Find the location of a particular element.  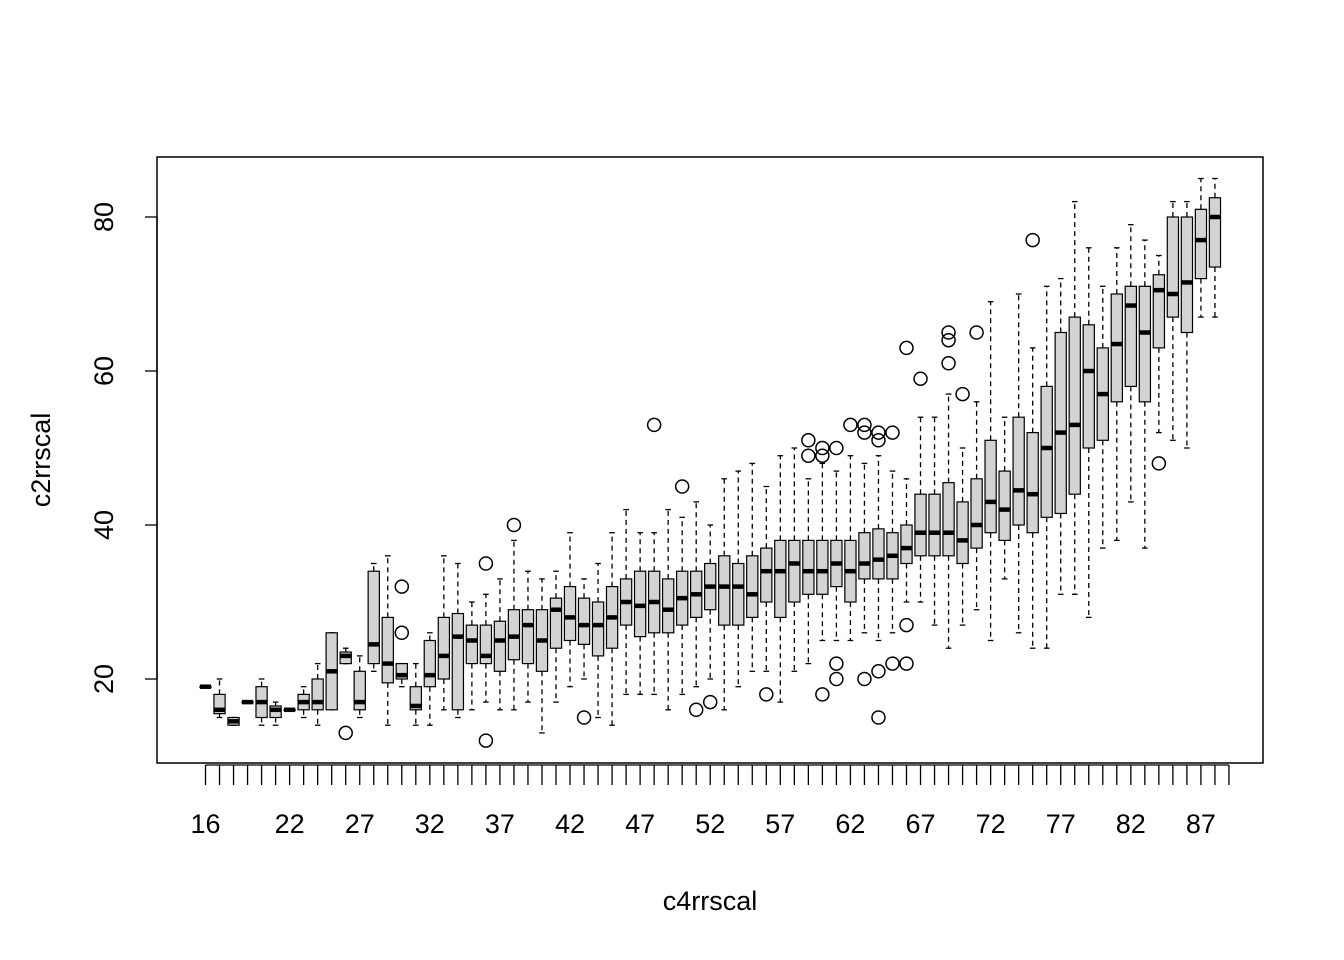

x-tick-label: 37 is located at coordinates (500, 824).